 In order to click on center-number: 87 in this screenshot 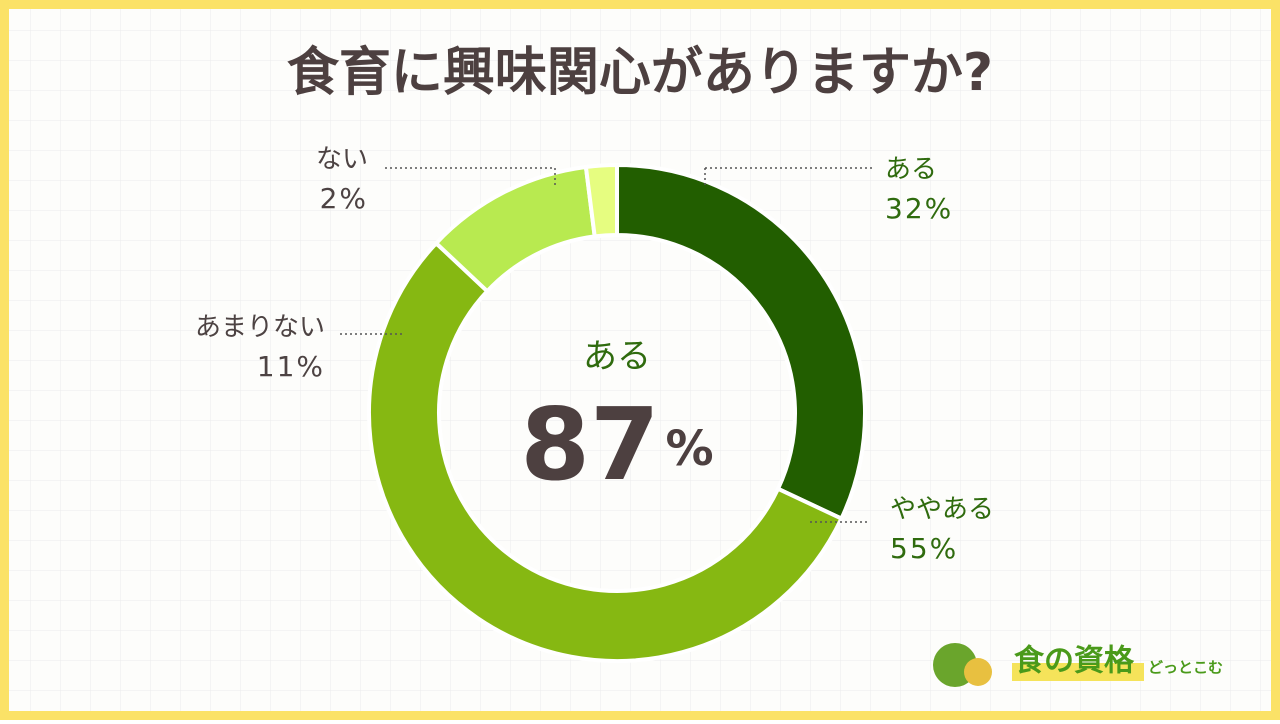, I will do `click(589, 444)`.